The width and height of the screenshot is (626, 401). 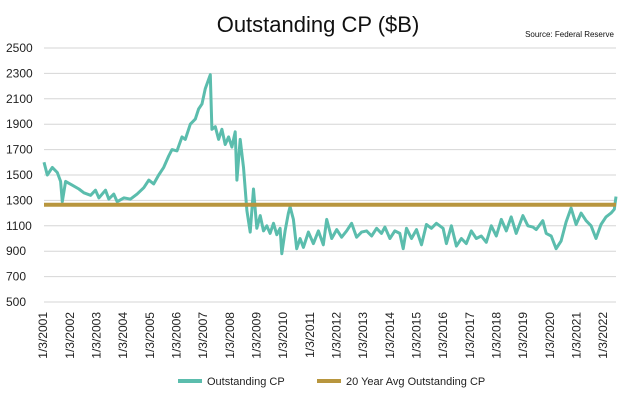 What do you see at coordinates (19, 226) in the screenshot?
I see `y-tick-label: 1100` at bounding box center [19, 226].